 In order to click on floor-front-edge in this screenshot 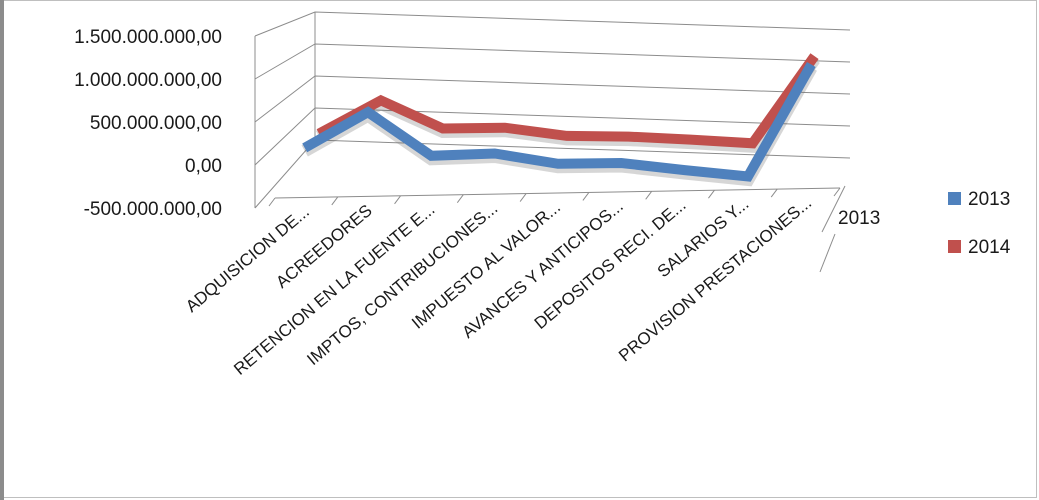, I will do `click(557, 193)`.